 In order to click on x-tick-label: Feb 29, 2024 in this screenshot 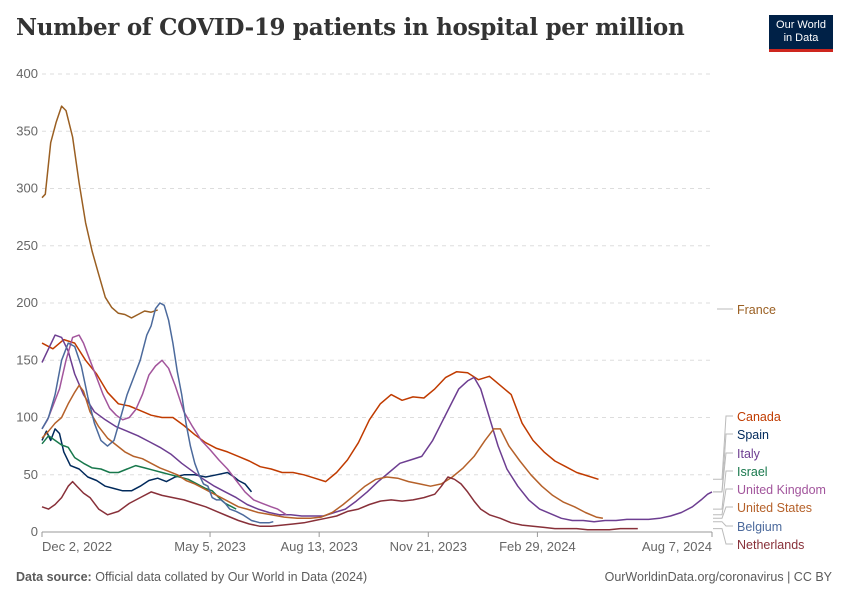, I will do `click(537, 546)`.